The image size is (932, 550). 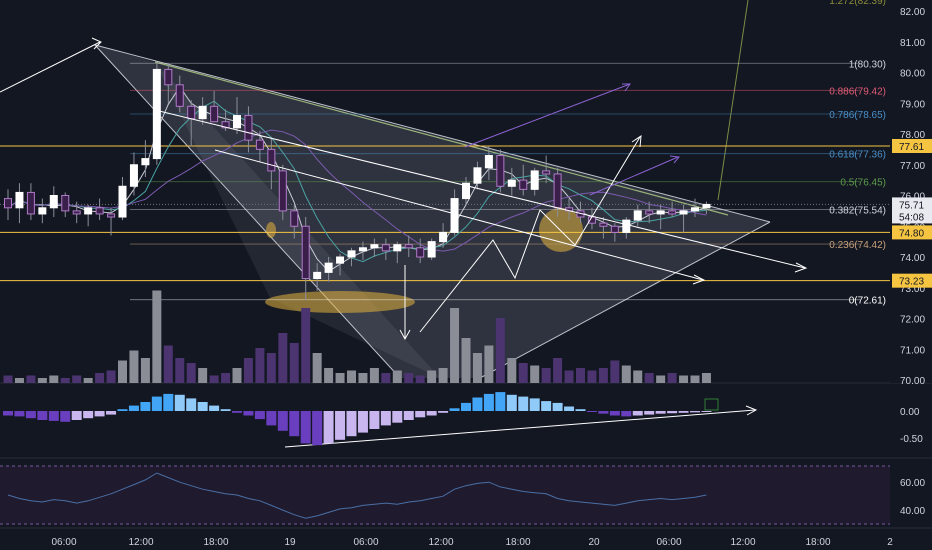 What do you see at coordinates (857, 91) in the screenshot?
I see `fib-label: 0.886(79.42)` at bounding box center [857, 91].